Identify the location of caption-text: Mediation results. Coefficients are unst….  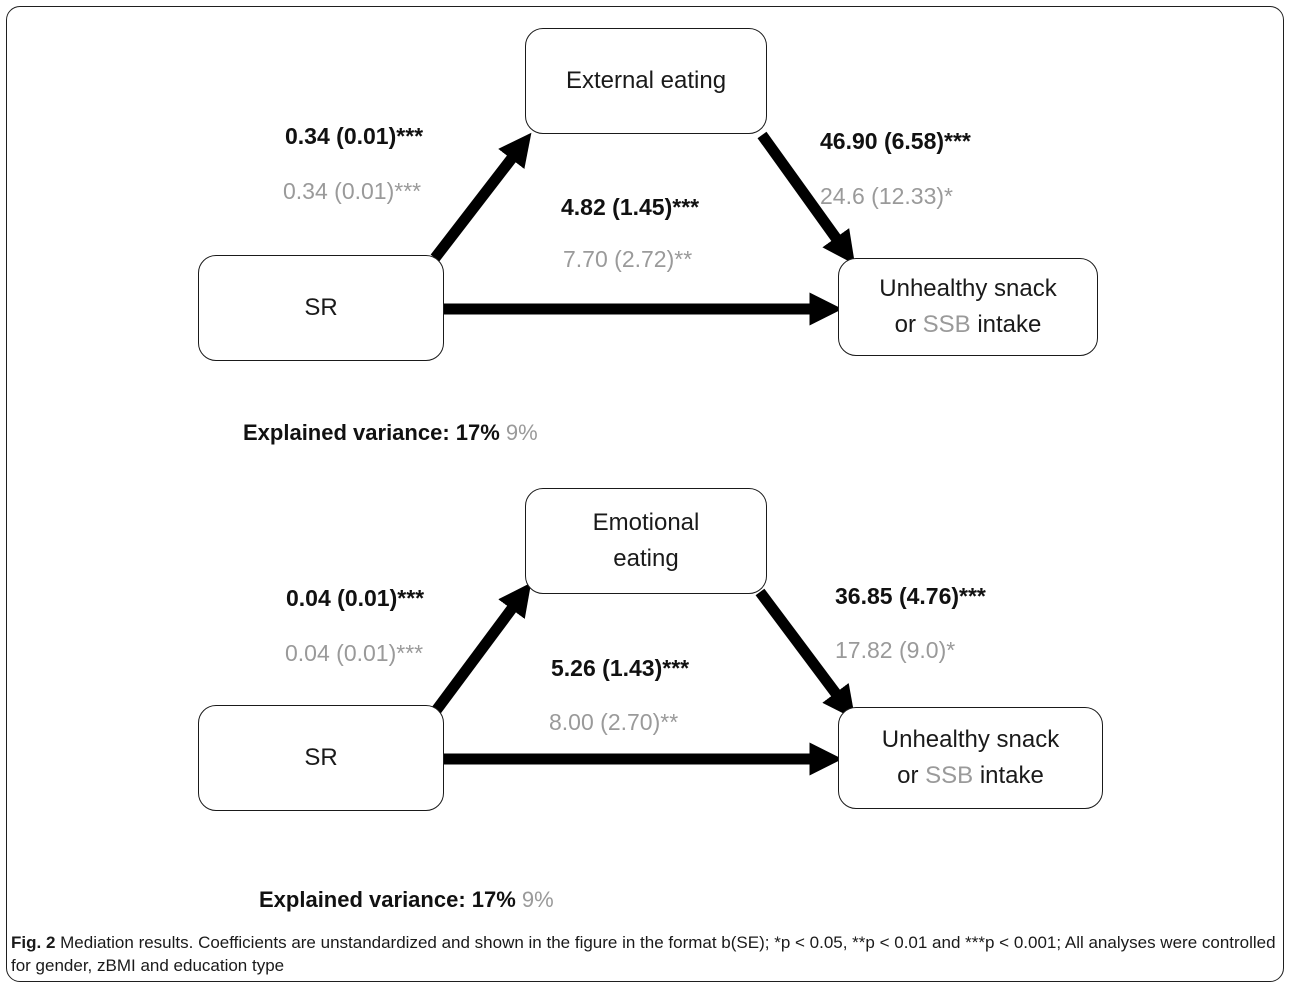
(643, 954).